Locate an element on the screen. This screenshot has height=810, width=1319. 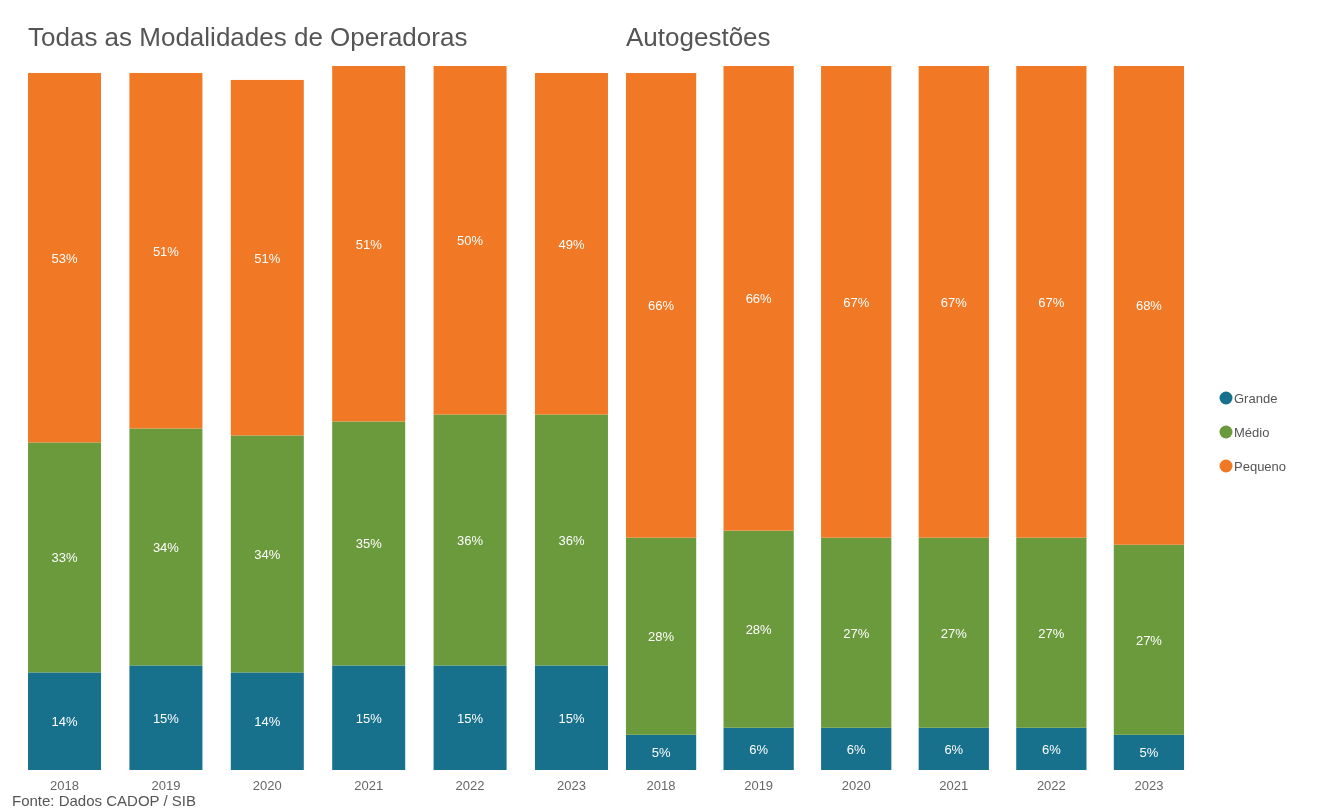
chart-title: Autogestões is located at coordinates (698, 37).